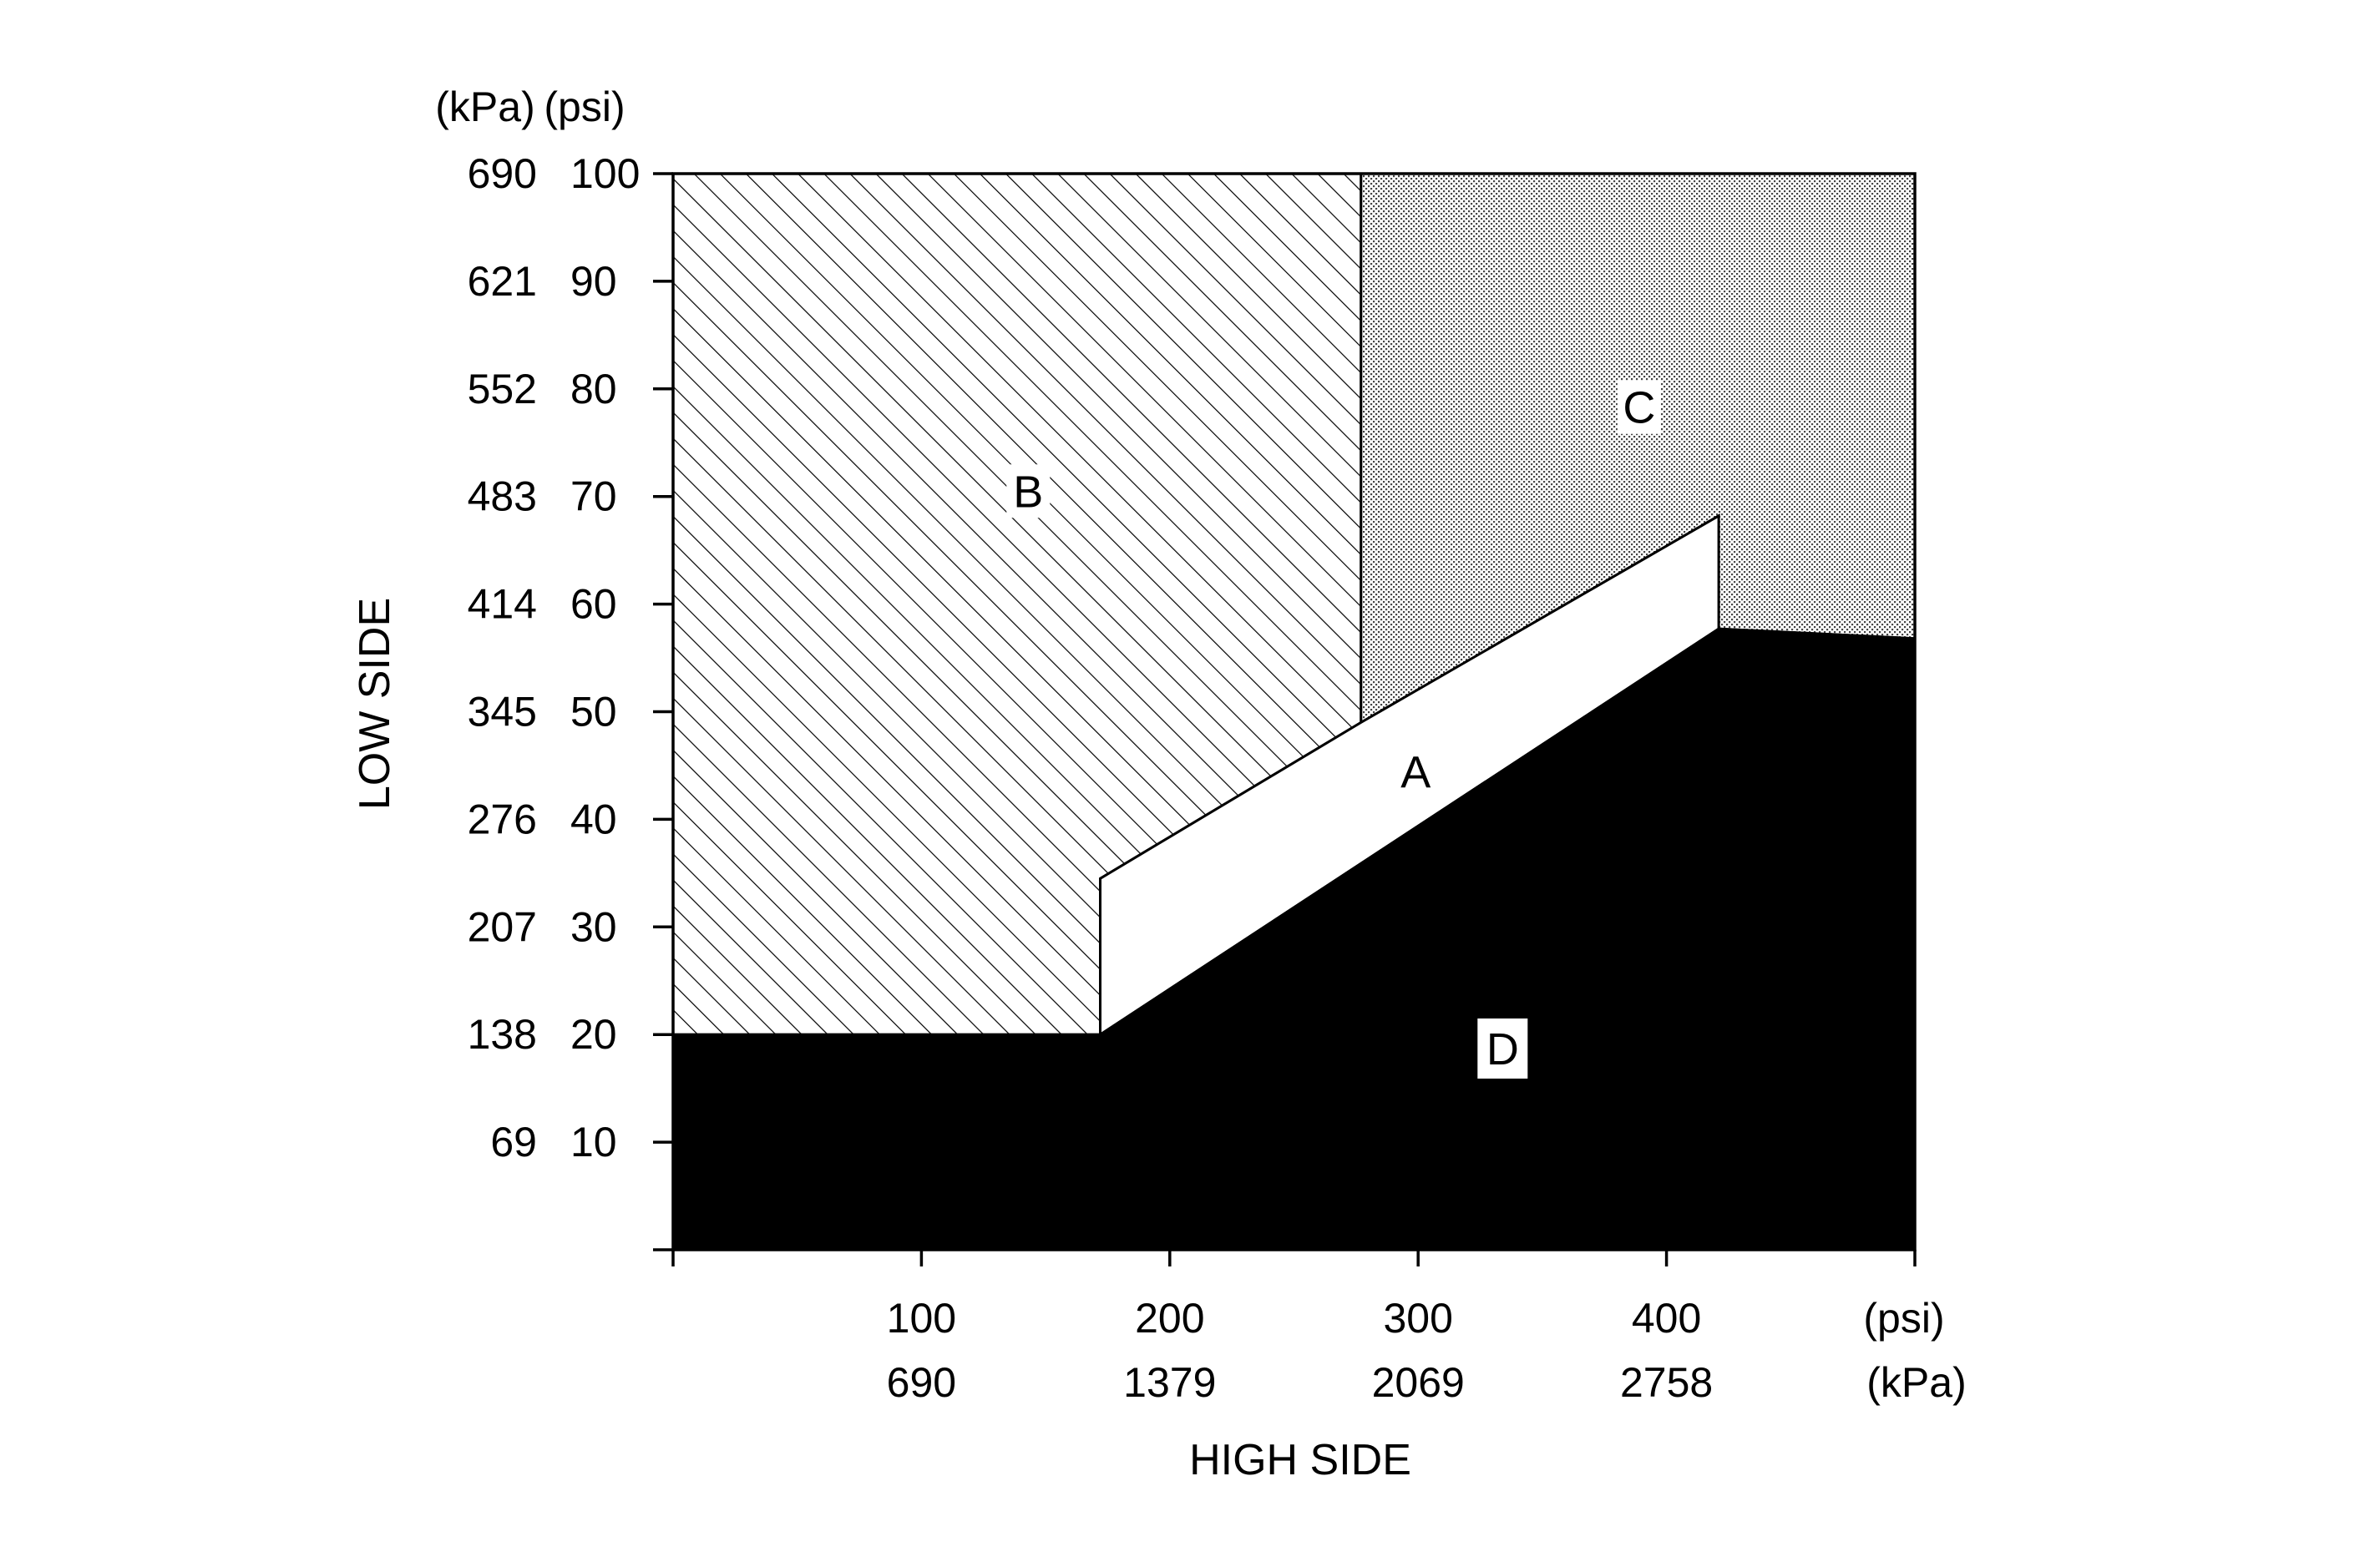  I want to click on x-tick-label-kpa: 2758, so click(1666, 1382).